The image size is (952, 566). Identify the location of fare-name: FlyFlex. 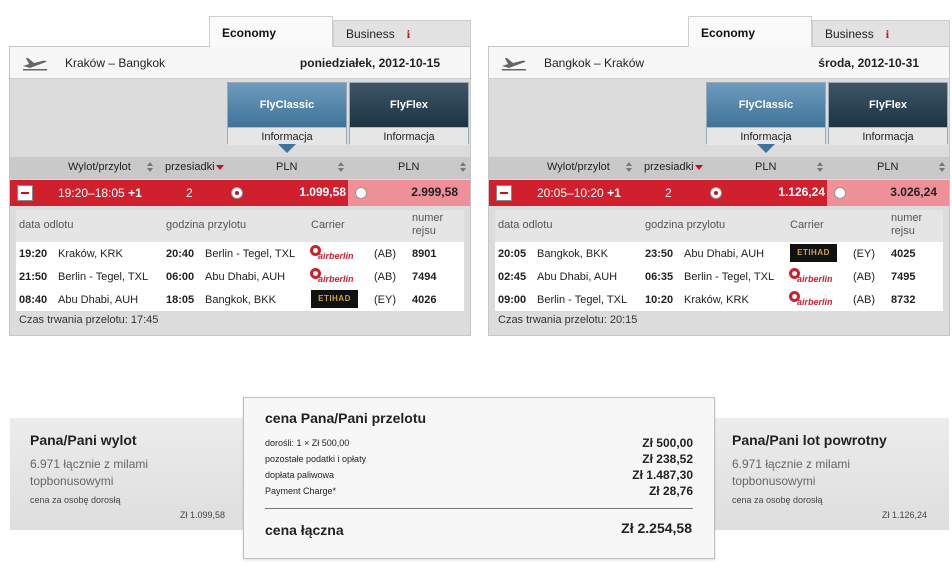
(888, 105).